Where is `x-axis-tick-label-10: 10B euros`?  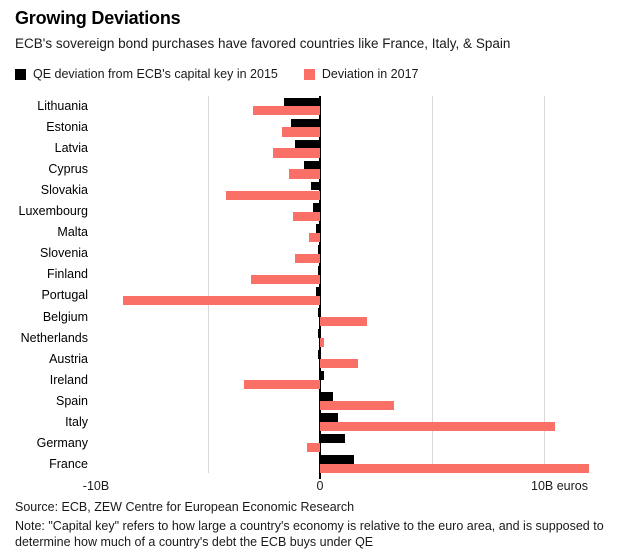 x-axis-tick-label-10: 10B euros is located at coordinates (559, 486).